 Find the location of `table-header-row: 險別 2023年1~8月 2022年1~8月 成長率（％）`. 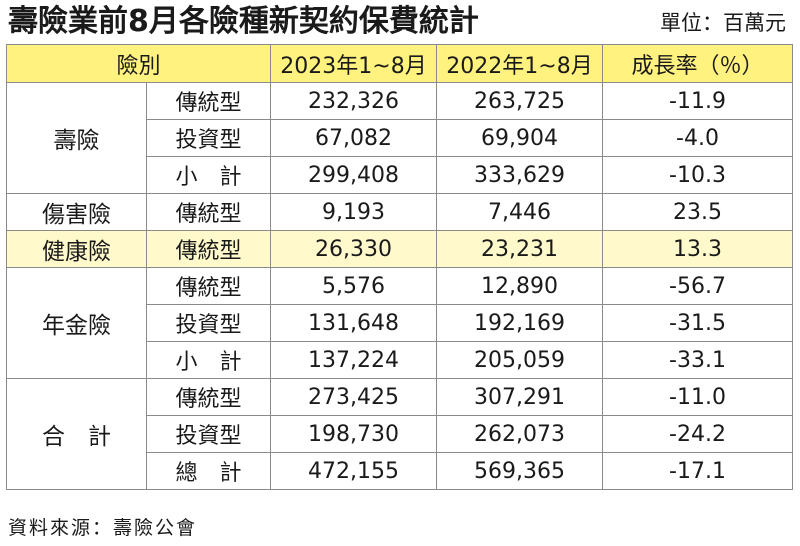

table-header-row: 險別 2023年1~8月 2022年1~8月 成長率（％） is located at coordinates (399, 63).